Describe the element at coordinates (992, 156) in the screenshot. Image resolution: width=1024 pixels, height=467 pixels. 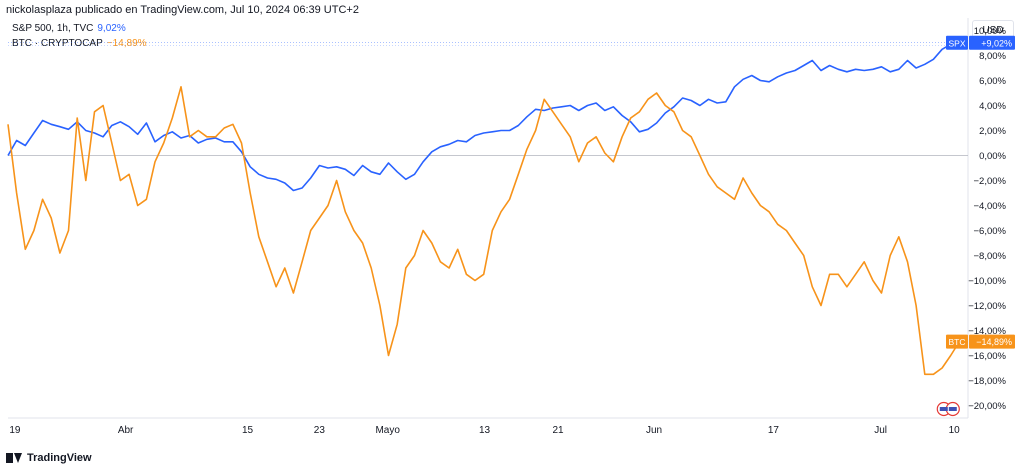
I see `y-tick-label: 0,00%` at that location.